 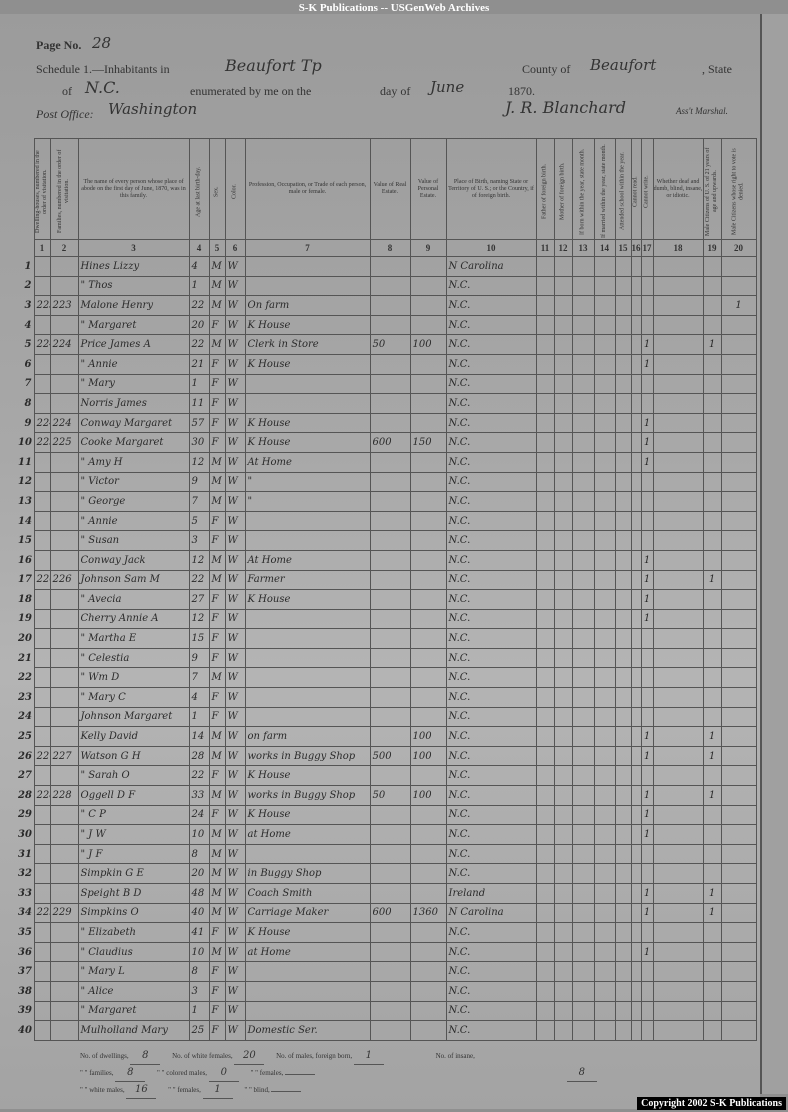 What do you see at coordinates (42, 442) in the screenshot?
I see `cell-col-1: 225` at bounding box center [42, 442].